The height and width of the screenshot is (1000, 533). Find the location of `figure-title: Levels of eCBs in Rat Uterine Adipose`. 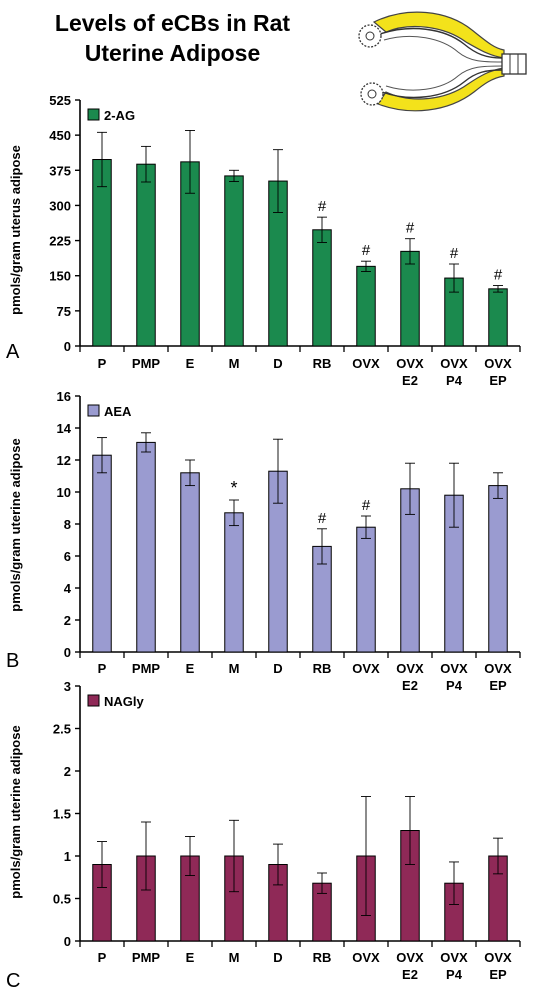

figure-title: Levels of eCBs in Rat Uterine Adipose is located at coordinates (172, 38).